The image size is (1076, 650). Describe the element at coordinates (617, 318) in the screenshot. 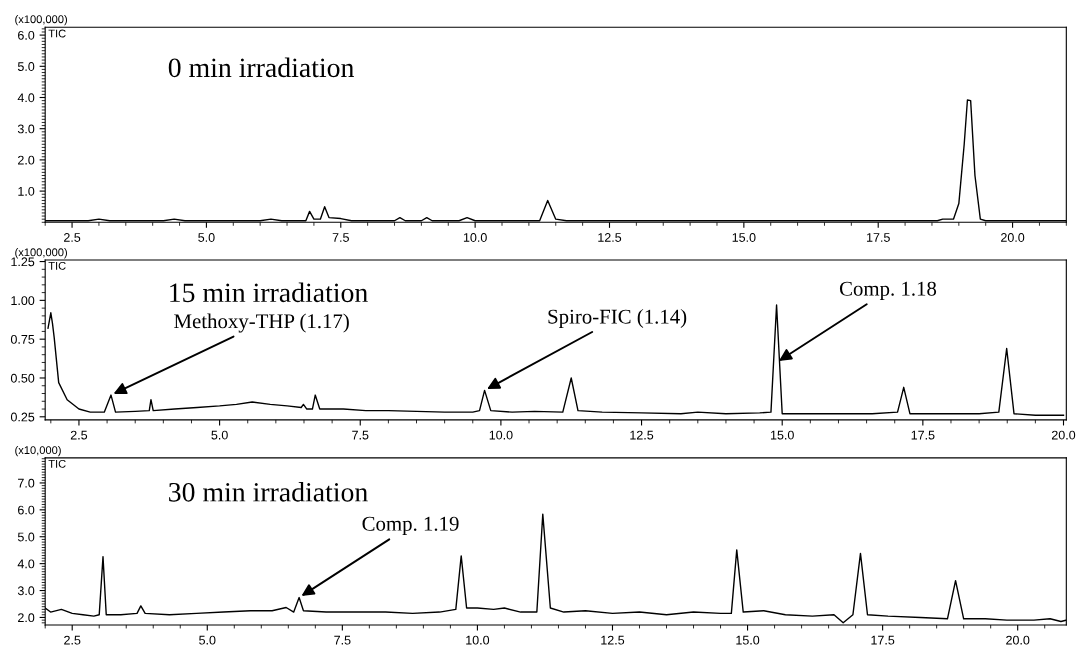

I see `annotation: Spiro-FIC (1.14)` at that location.